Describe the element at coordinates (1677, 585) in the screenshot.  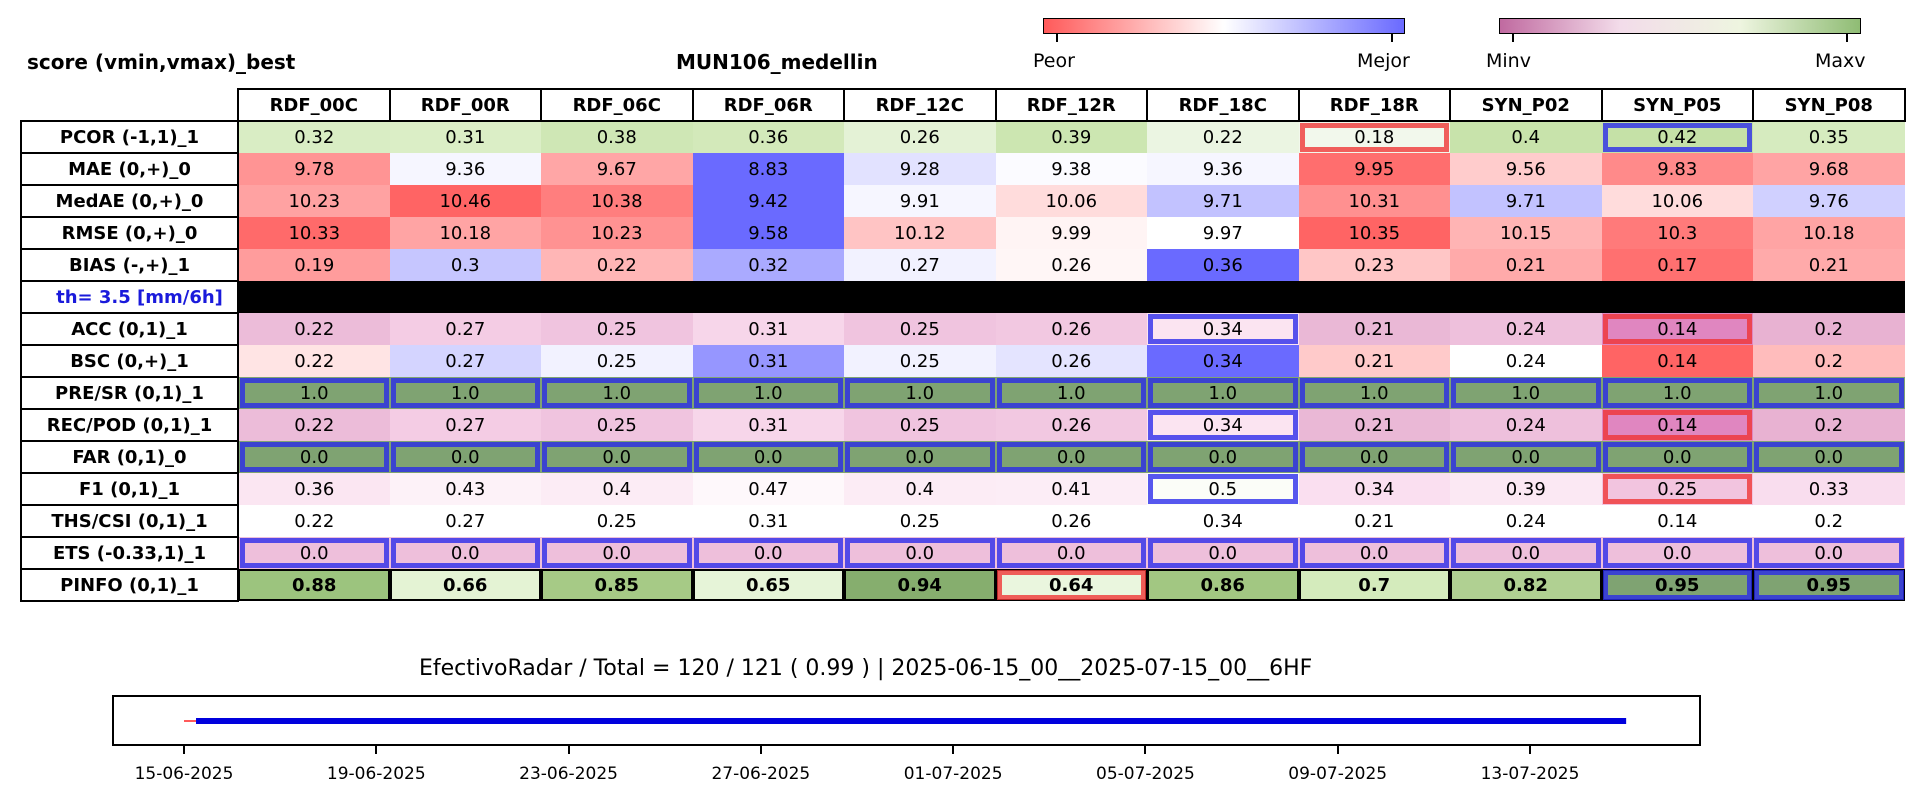
I see `cell-value: 0.95` at that location.